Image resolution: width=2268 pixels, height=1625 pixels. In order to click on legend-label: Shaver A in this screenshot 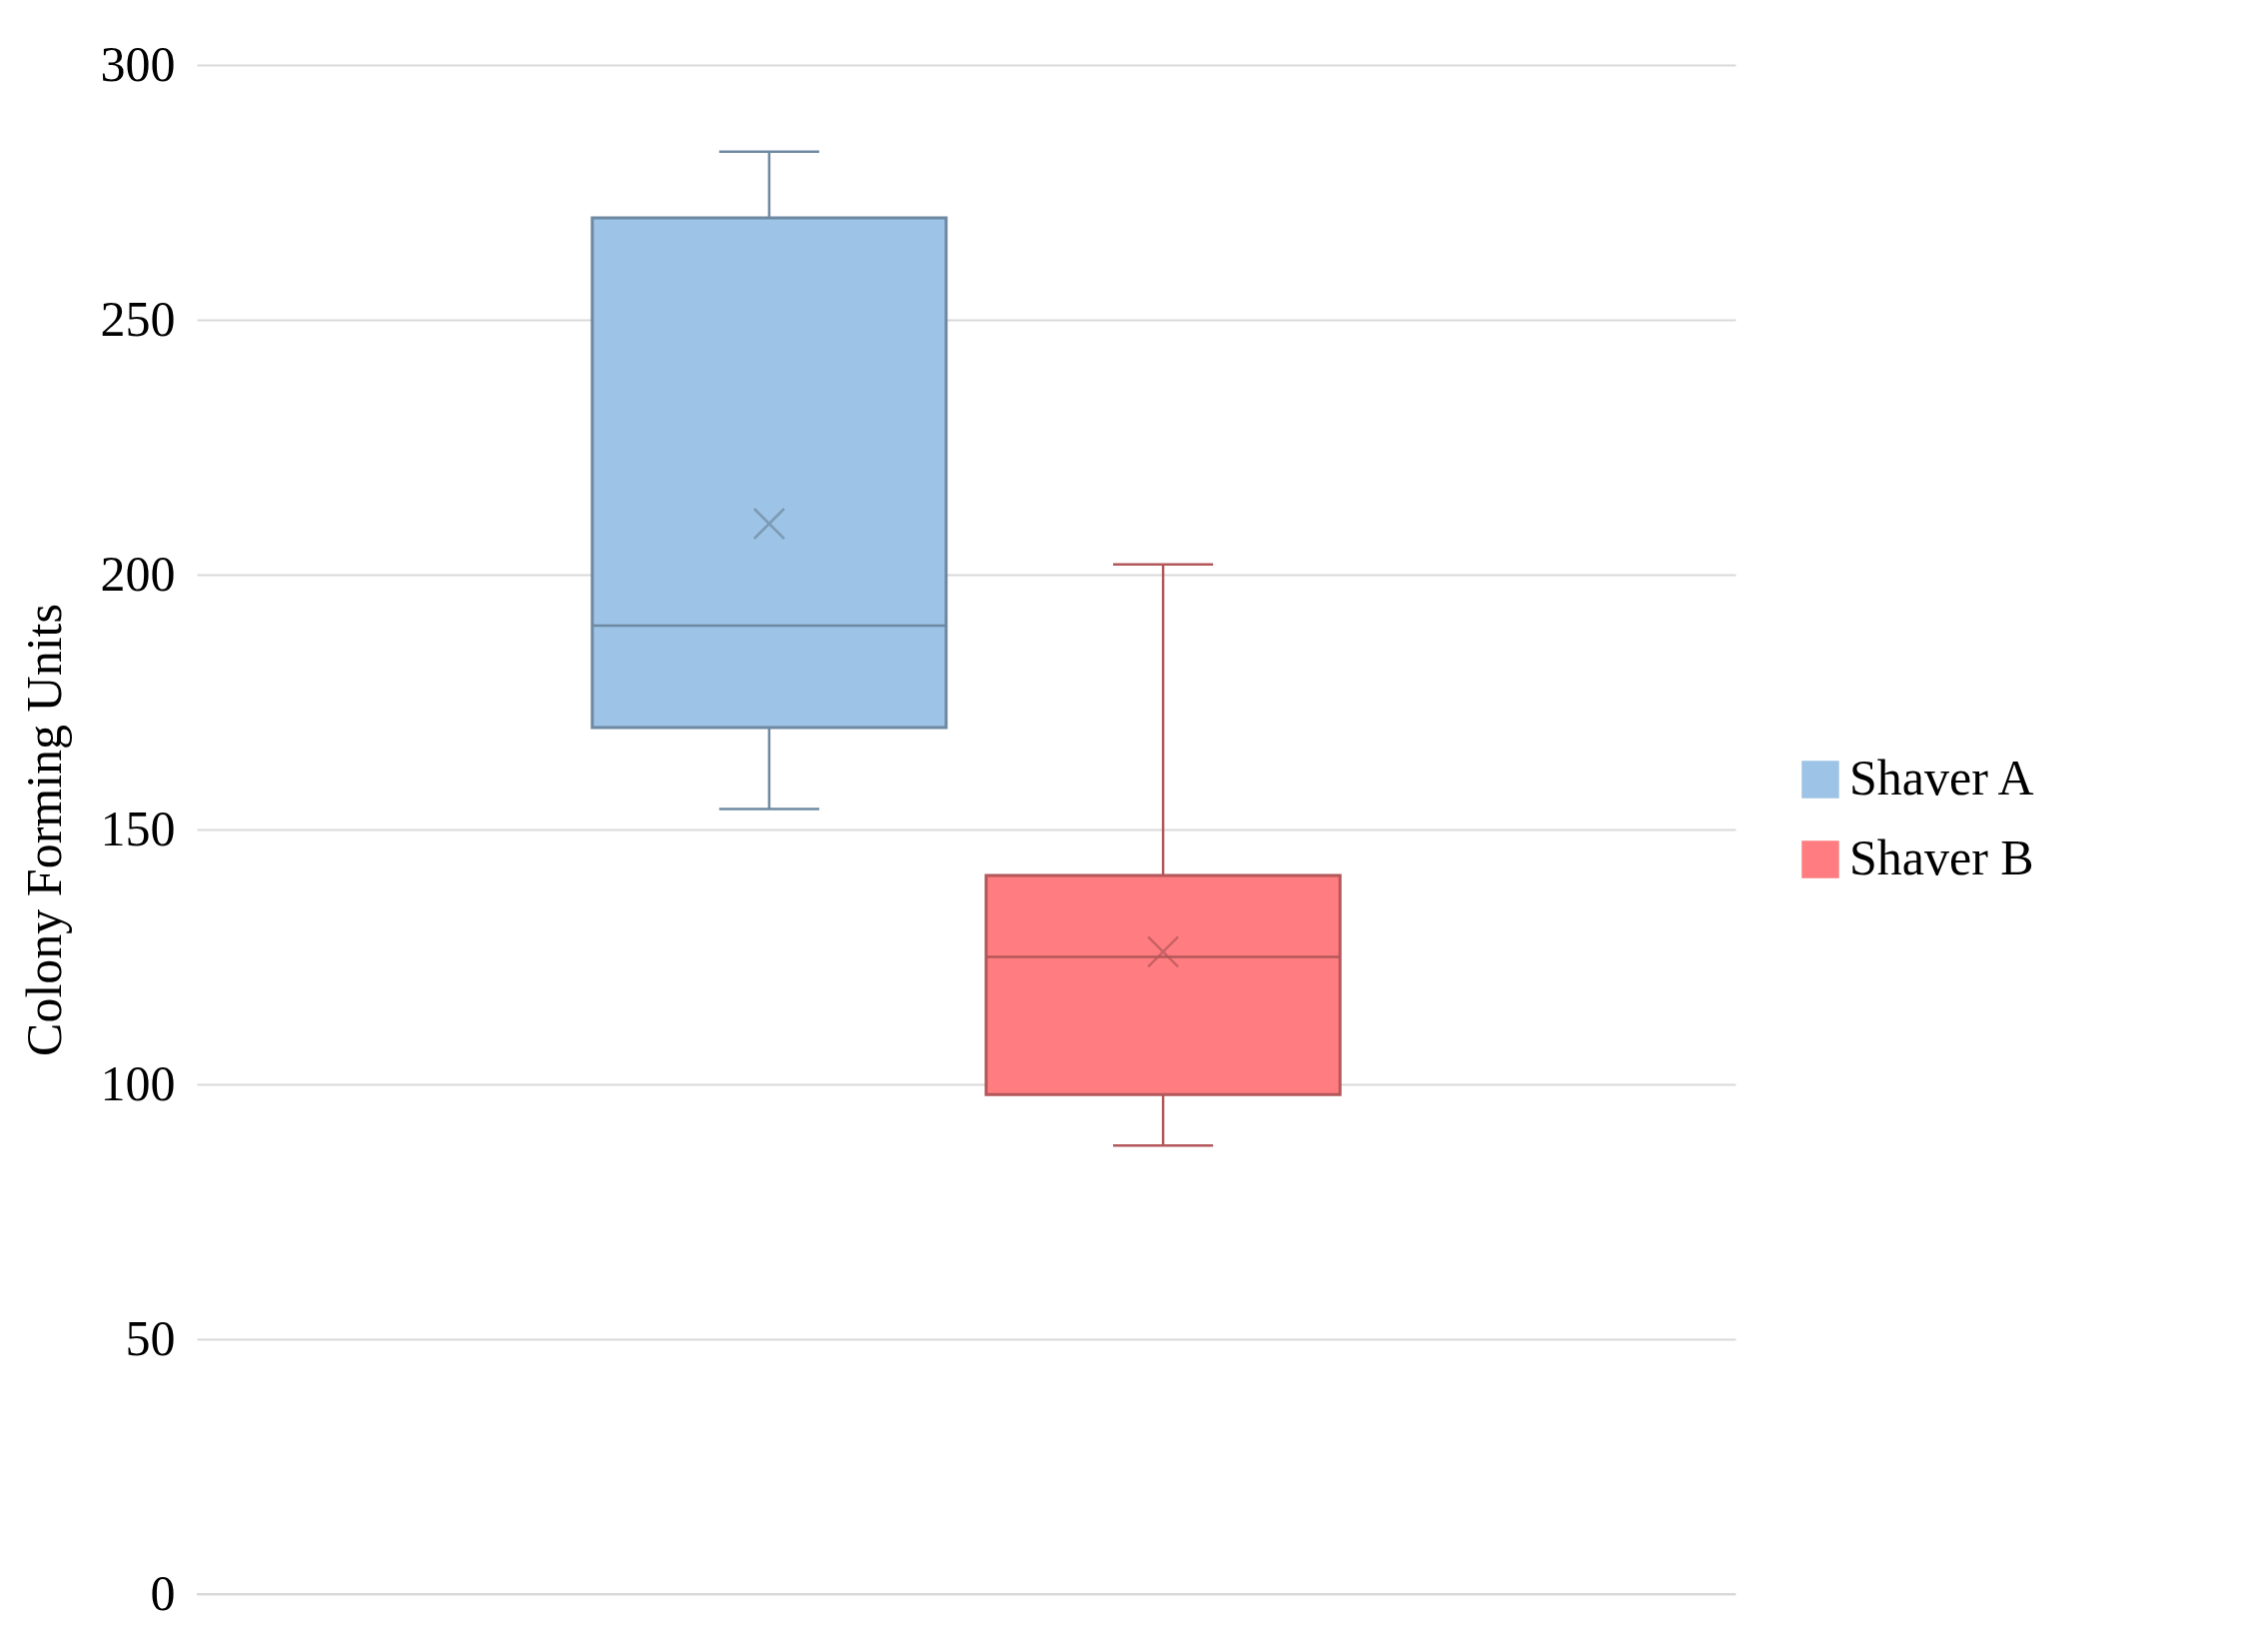, I will do `click(1941, 778)`.